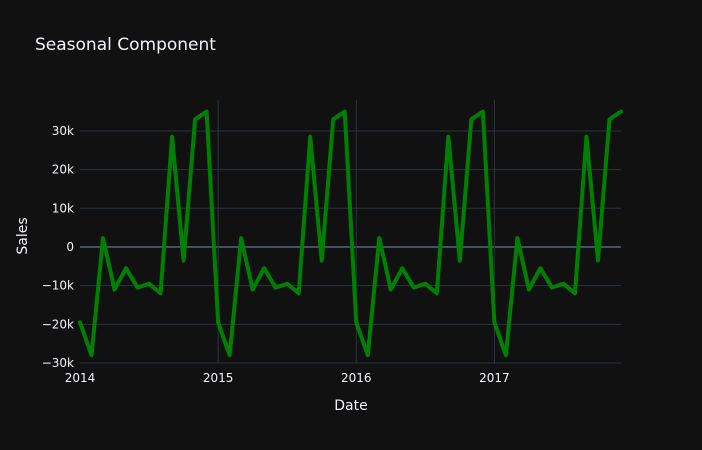 The width and height of the screenshot is (702, 450). Describe the element at coordinates (350, 406) in the screenshot. I see `x-axis-title: Date` at that location.